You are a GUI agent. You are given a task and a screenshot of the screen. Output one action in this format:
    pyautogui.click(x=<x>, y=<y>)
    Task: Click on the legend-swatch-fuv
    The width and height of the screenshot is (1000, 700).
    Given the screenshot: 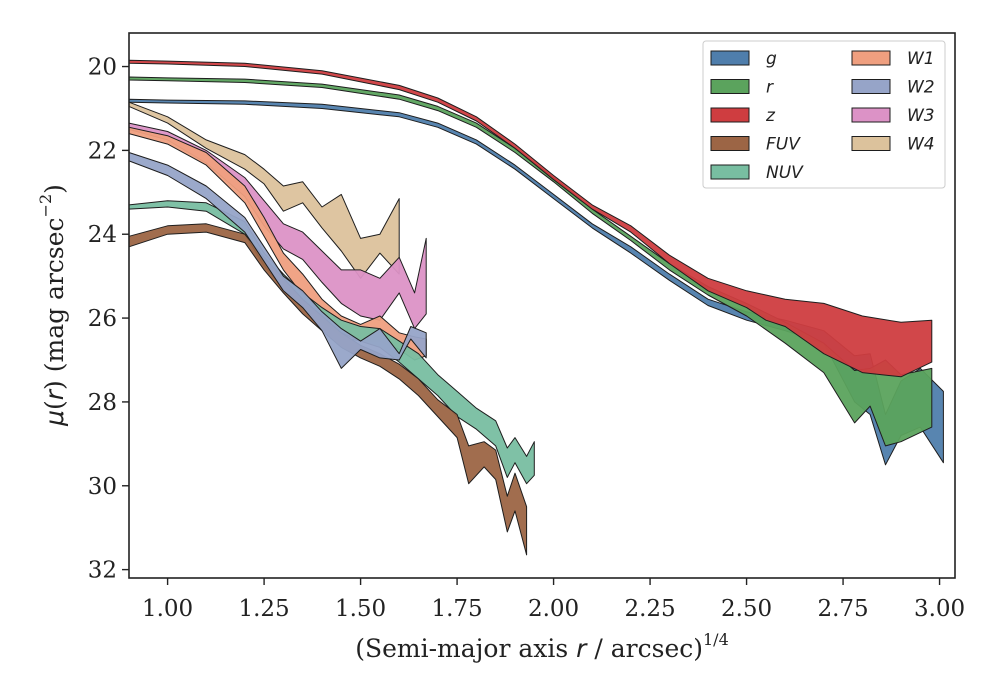 What is the action you would take?
    pyautogui.click(x=730, y=143)
    